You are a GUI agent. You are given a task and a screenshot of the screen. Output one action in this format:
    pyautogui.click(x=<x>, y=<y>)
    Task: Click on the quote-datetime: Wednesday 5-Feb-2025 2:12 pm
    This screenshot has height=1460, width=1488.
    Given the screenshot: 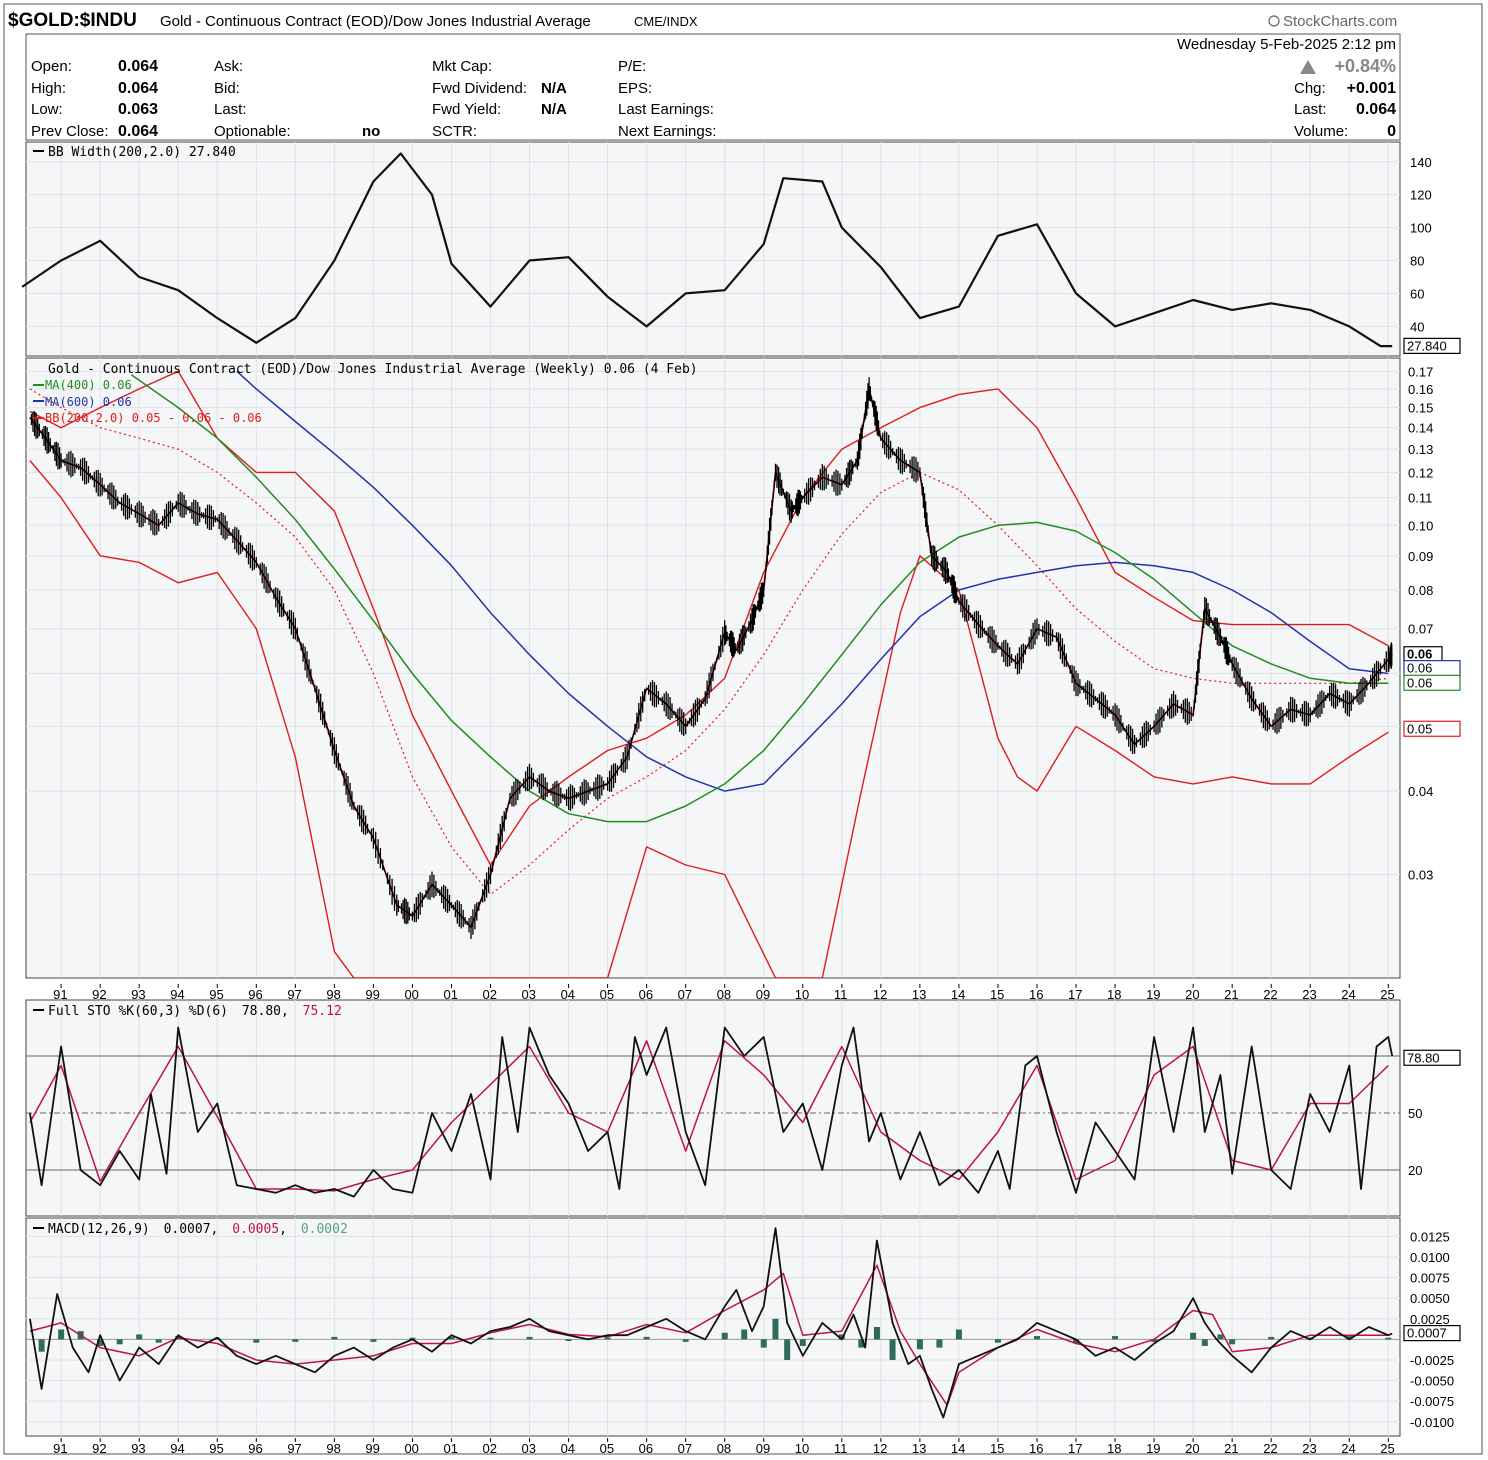 What is the action you would take?
    pyautogui.click(x=1286, y=44)
    